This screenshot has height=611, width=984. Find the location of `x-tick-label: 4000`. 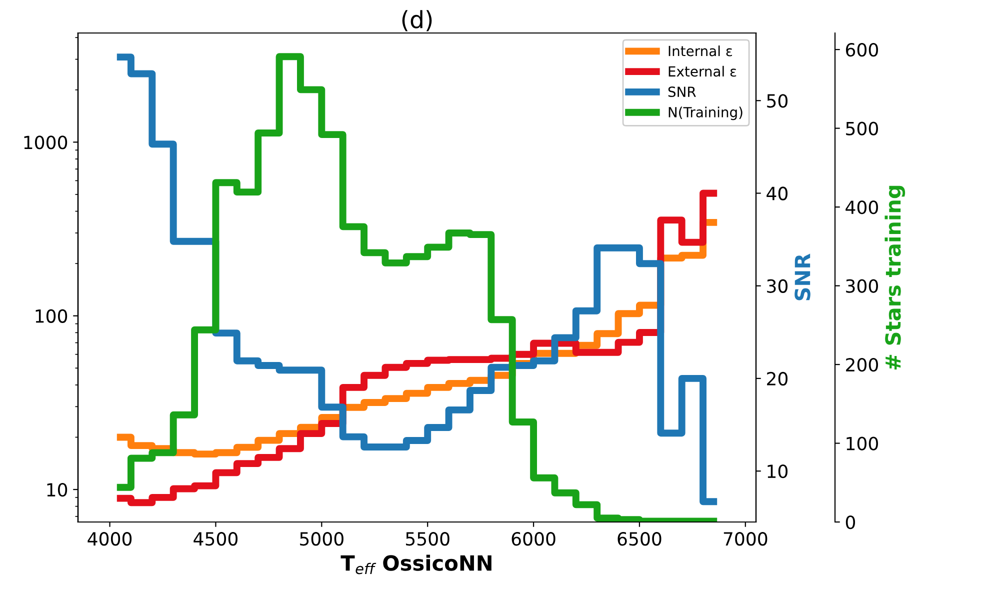

x-tick-label: 4000 is located at coordinates (110, 539).